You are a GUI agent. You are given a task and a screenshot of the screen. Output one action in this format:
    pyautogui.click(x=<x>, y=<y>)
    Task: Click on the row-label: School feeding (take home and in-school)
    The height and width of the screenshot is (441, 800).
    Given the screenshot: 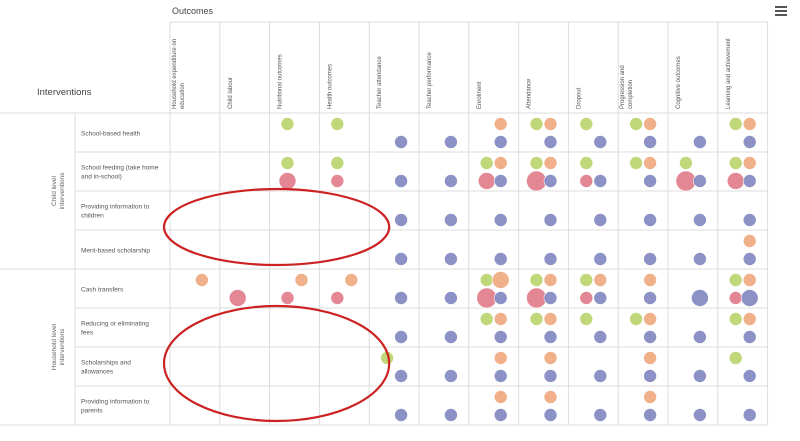 What is the action you would take?
    pyautogui.click(x=120, y=173)
    